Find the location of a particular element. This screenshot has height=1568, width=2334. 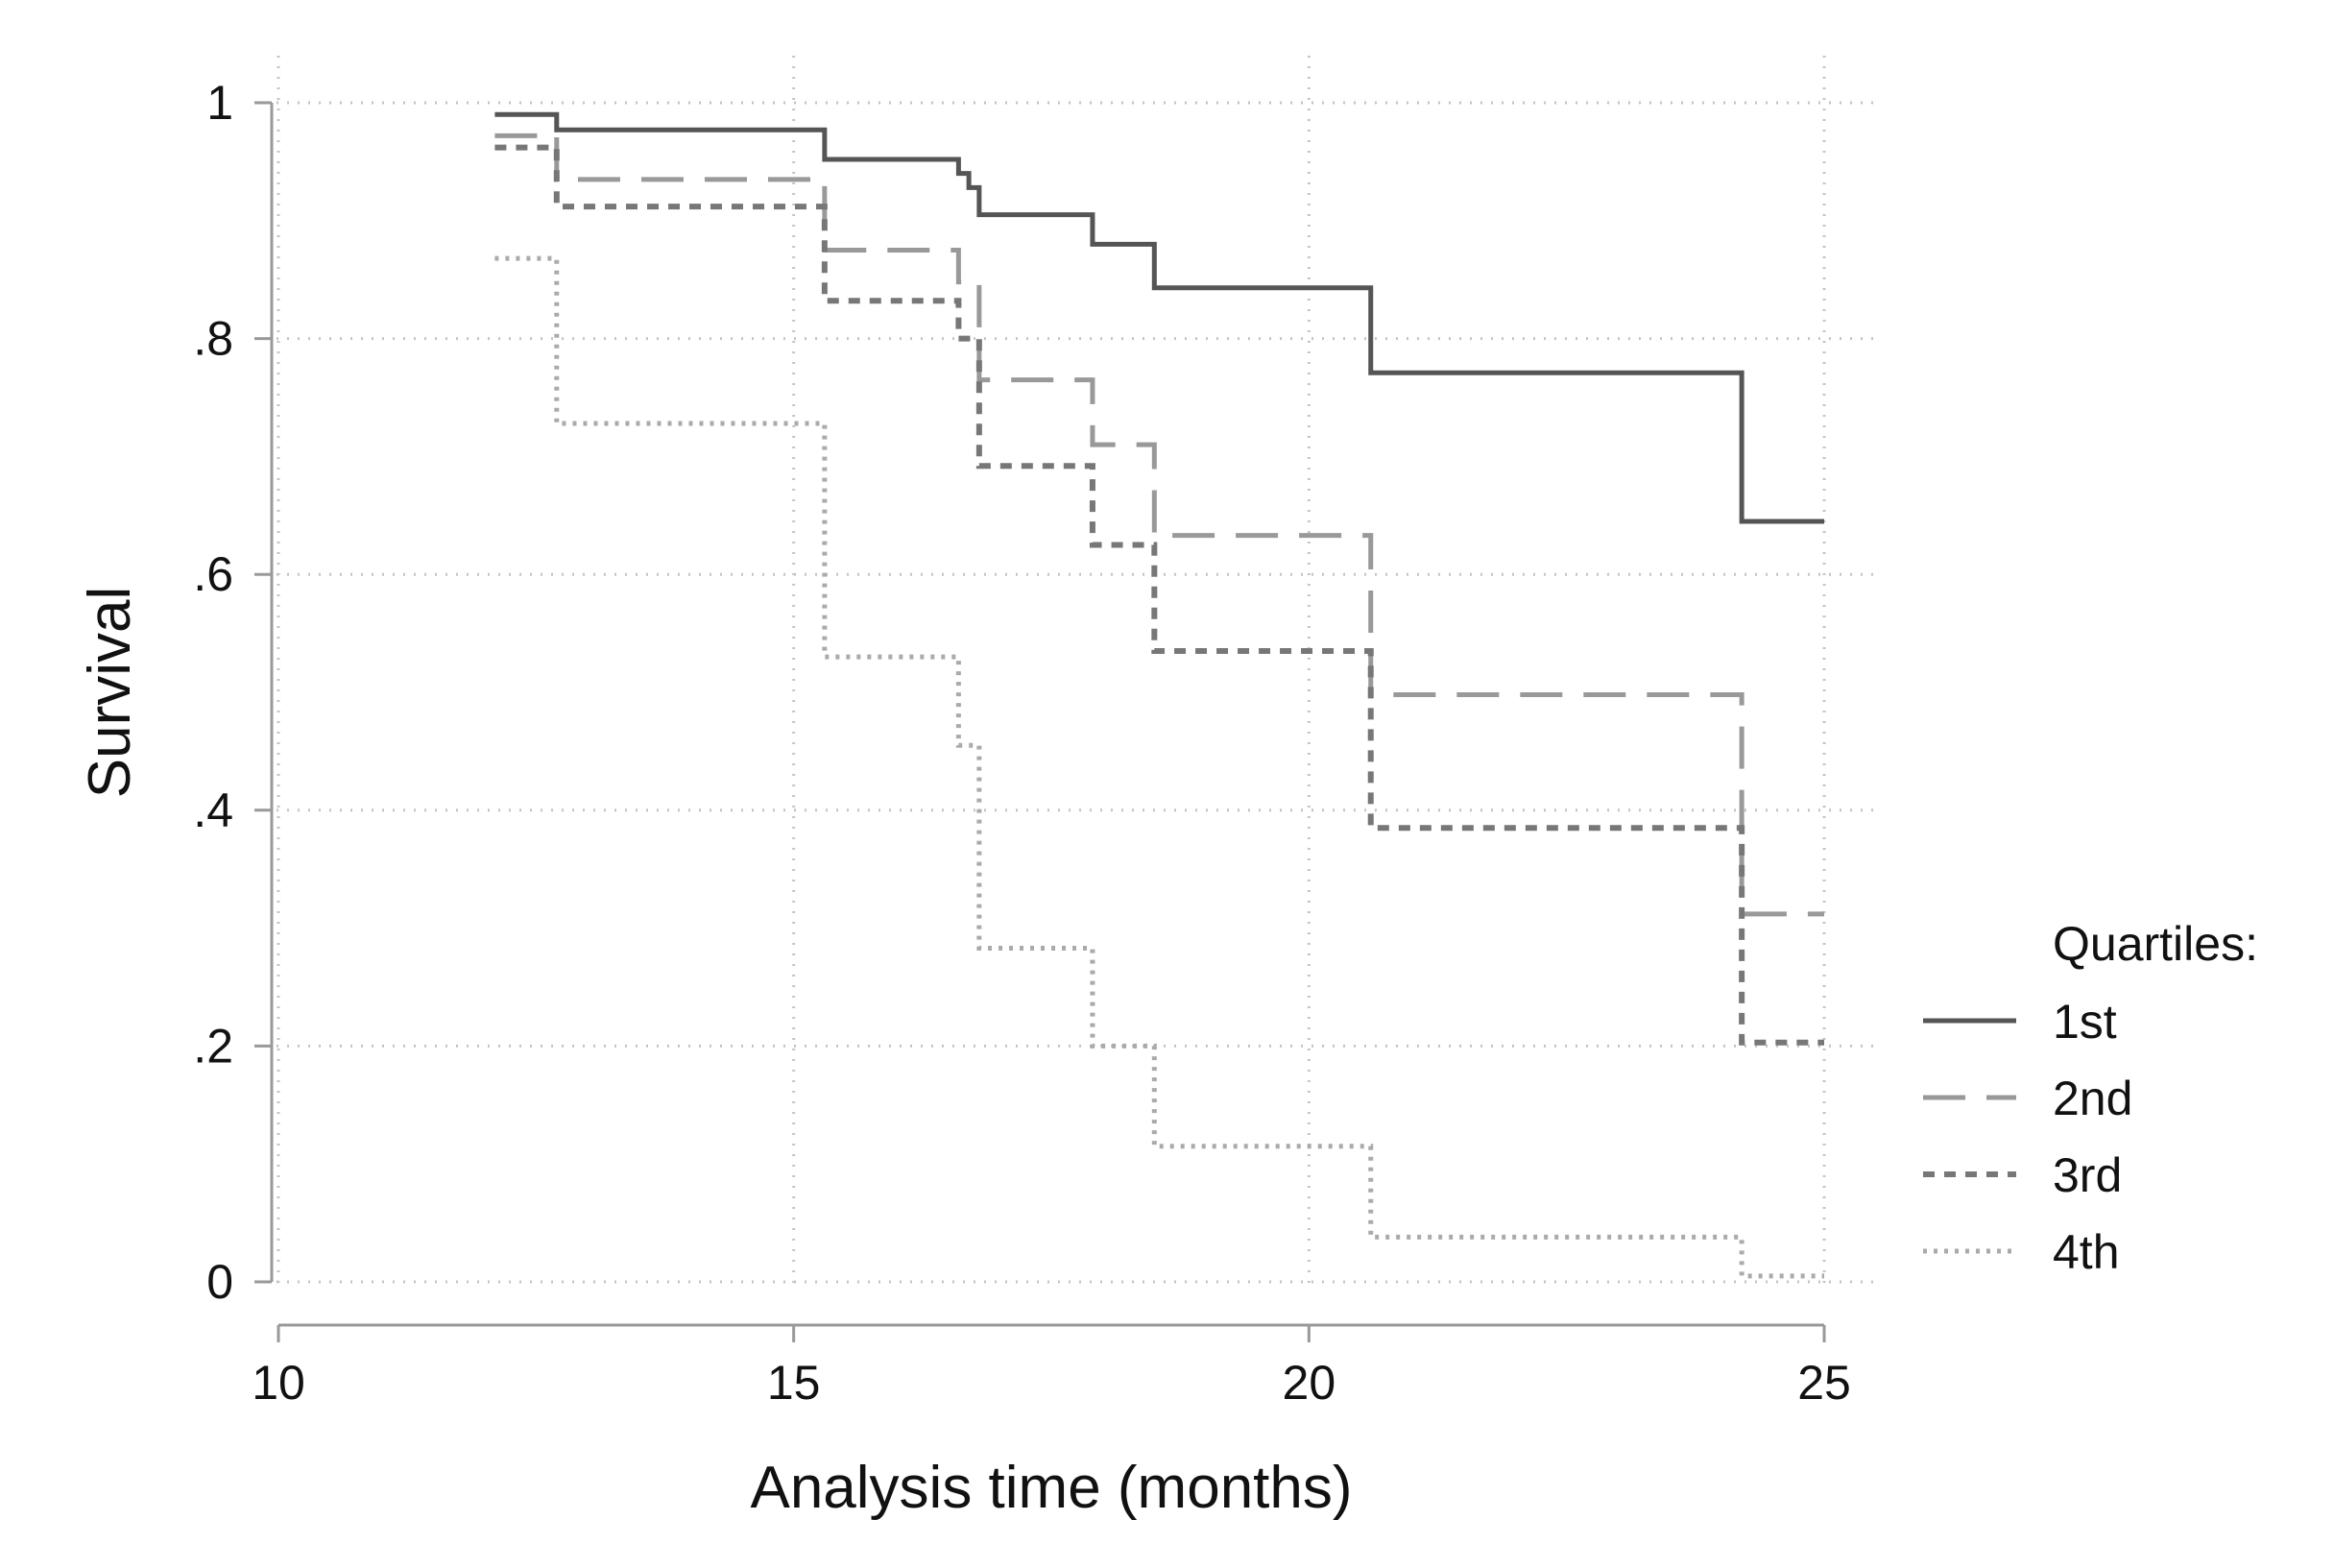

y-axis-title: Survival is located at coordinates (110, 693).